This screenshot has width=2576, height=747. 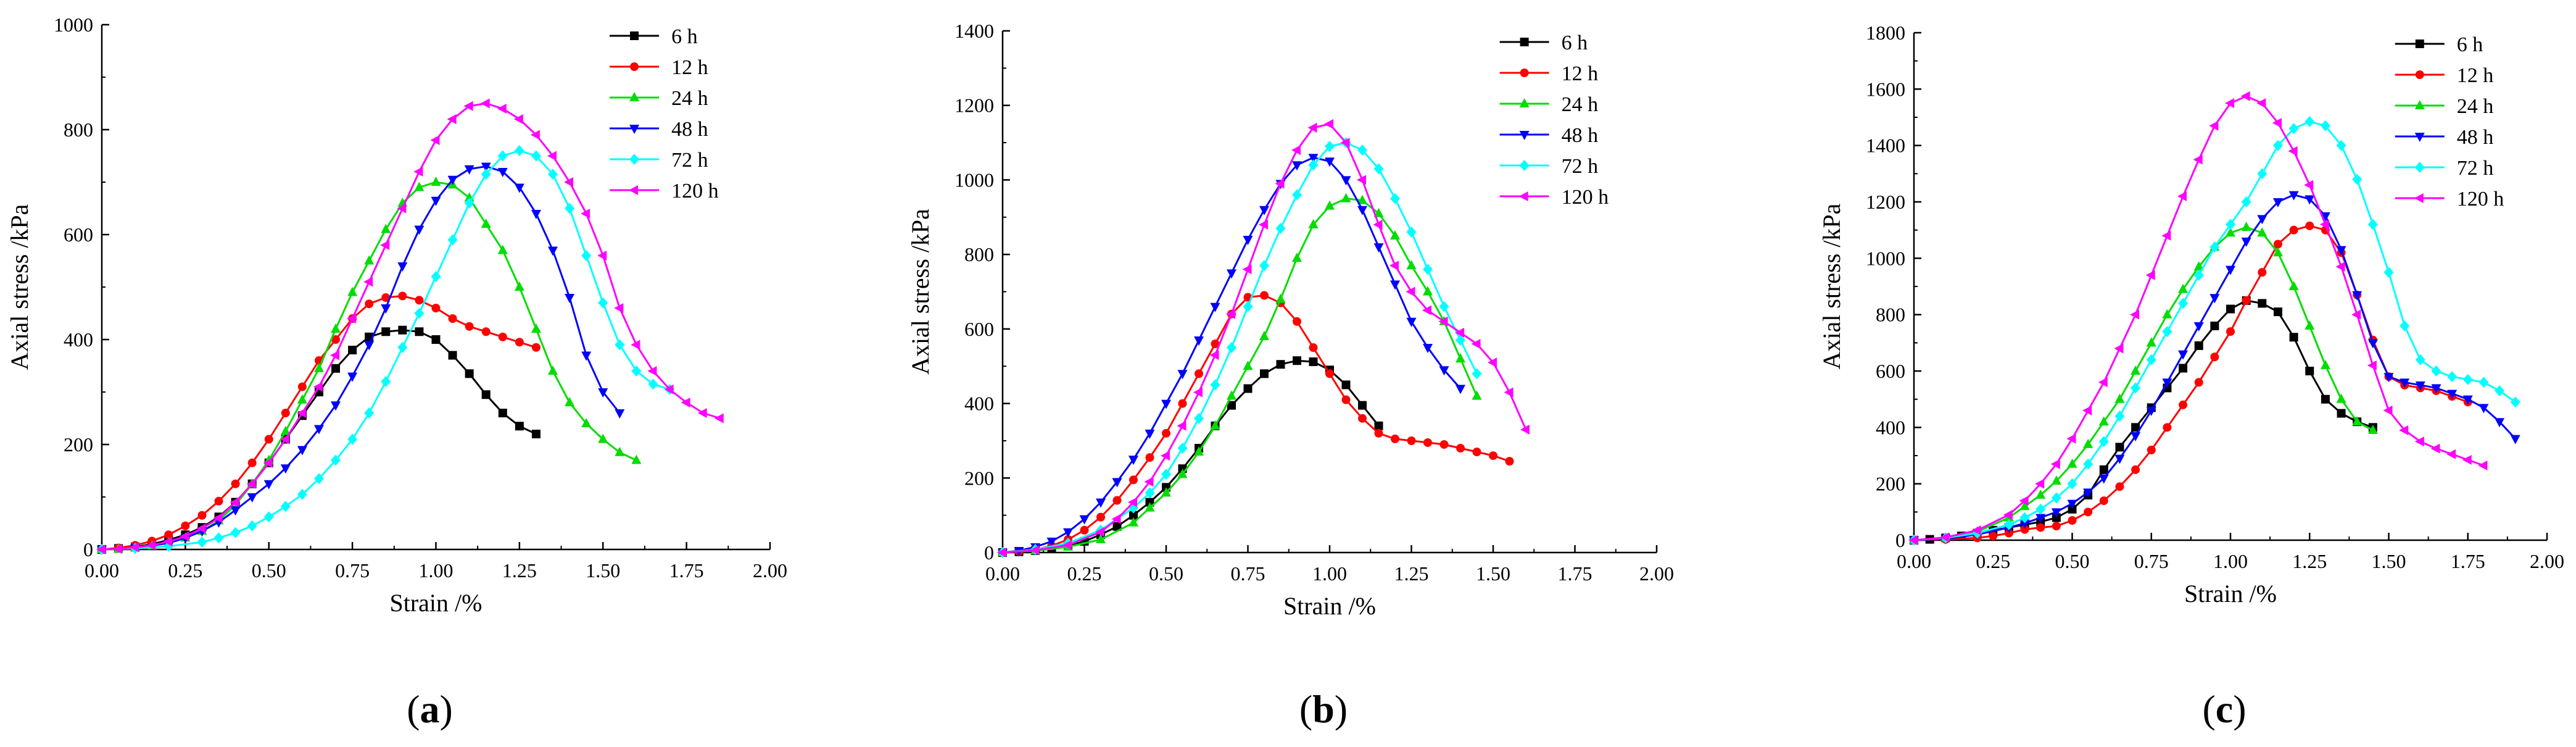 What do you see at coordinates (1914, 561) in the screenshot?
I see `x-tick-label: 0.00` at bounding box center [1914, 561].